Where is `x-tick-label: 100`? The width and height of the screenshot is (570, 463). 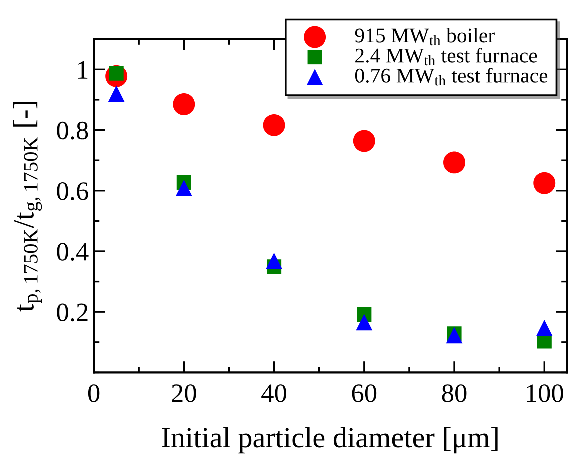
x-tick-label: 100 is located at coordinates (545, 393).